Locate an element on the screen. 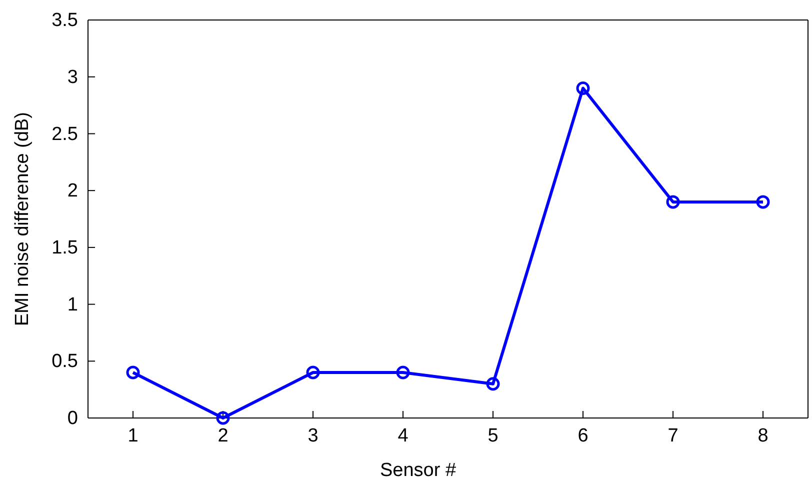  x-axis-title: Sensor # is located at coordinates (418, 470).